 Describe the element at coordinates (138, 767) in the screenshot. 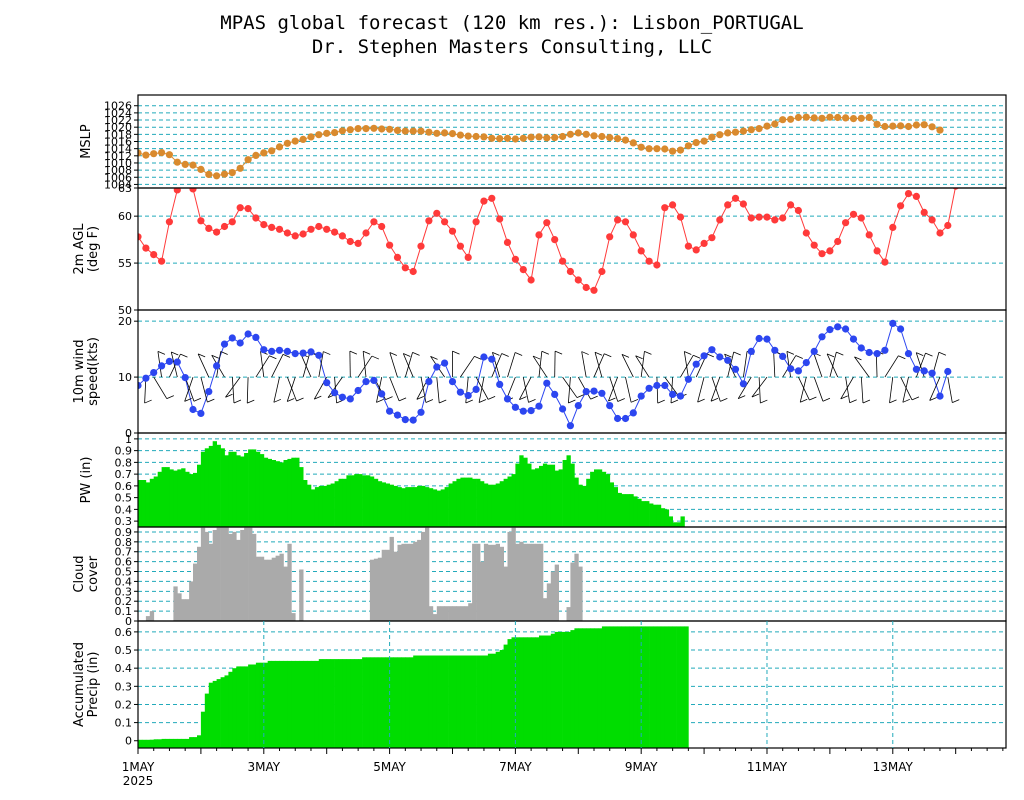

I see `x-tick-label: 1MAY` at that location.